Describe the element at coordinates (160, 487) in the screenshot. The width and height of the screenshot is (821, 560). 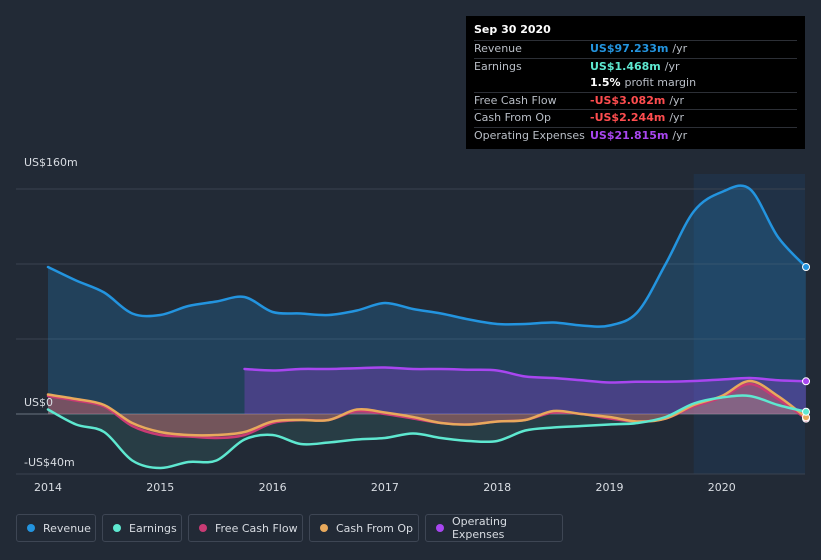
I see `x-tick-label: 2015` at that location.